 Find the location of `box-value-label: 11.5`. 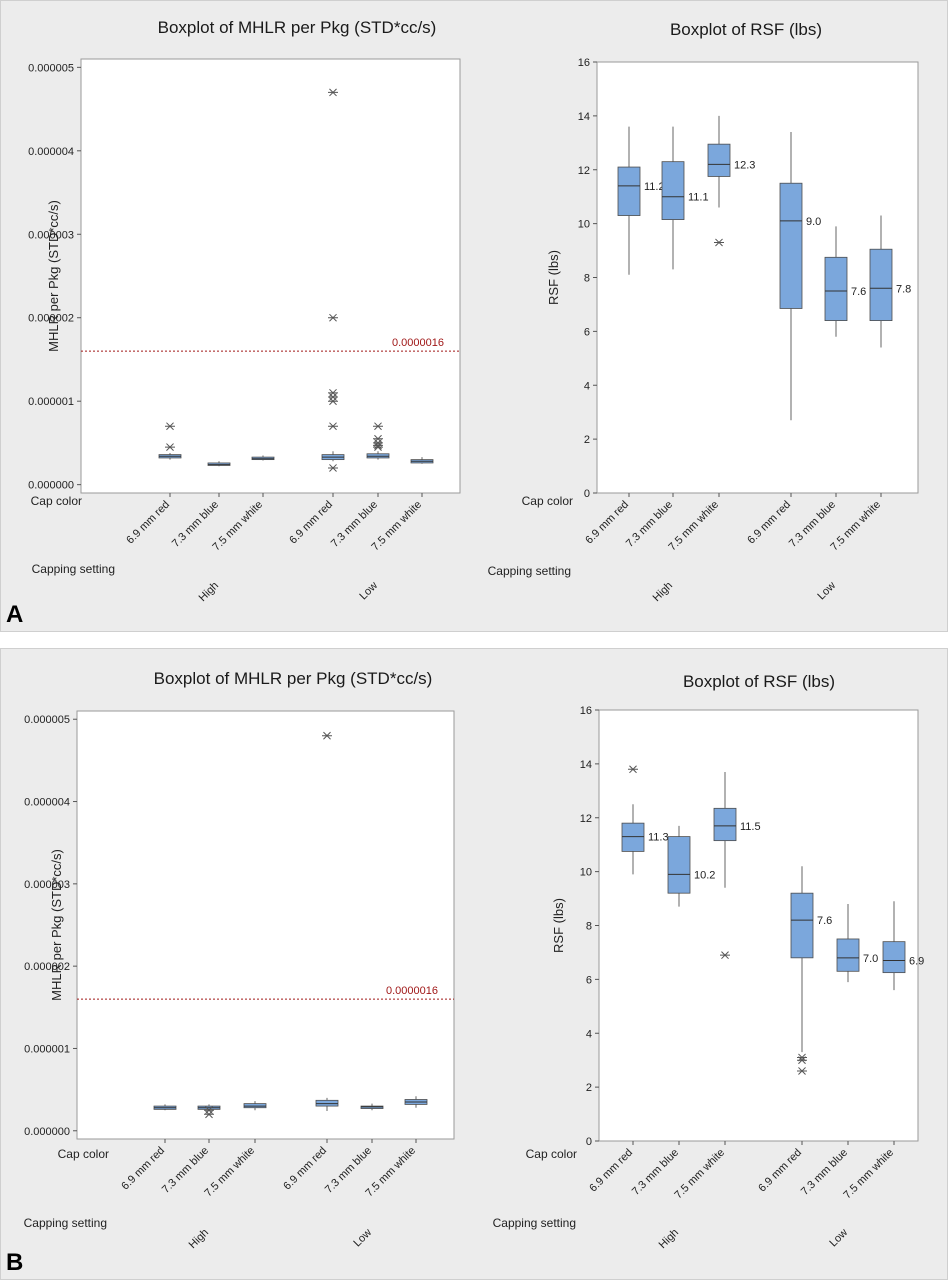

box-value-label: 11.5 is located at coordinates (750, 827).